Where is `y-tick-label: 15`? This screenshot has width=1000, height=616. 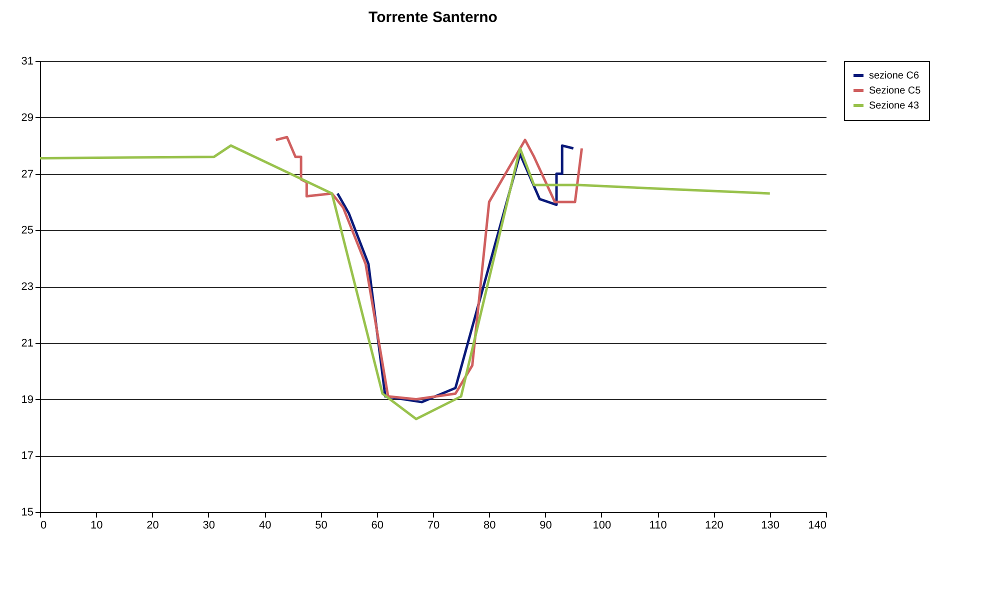 y-tick-label: 15 is located at coordinates (27, 512).